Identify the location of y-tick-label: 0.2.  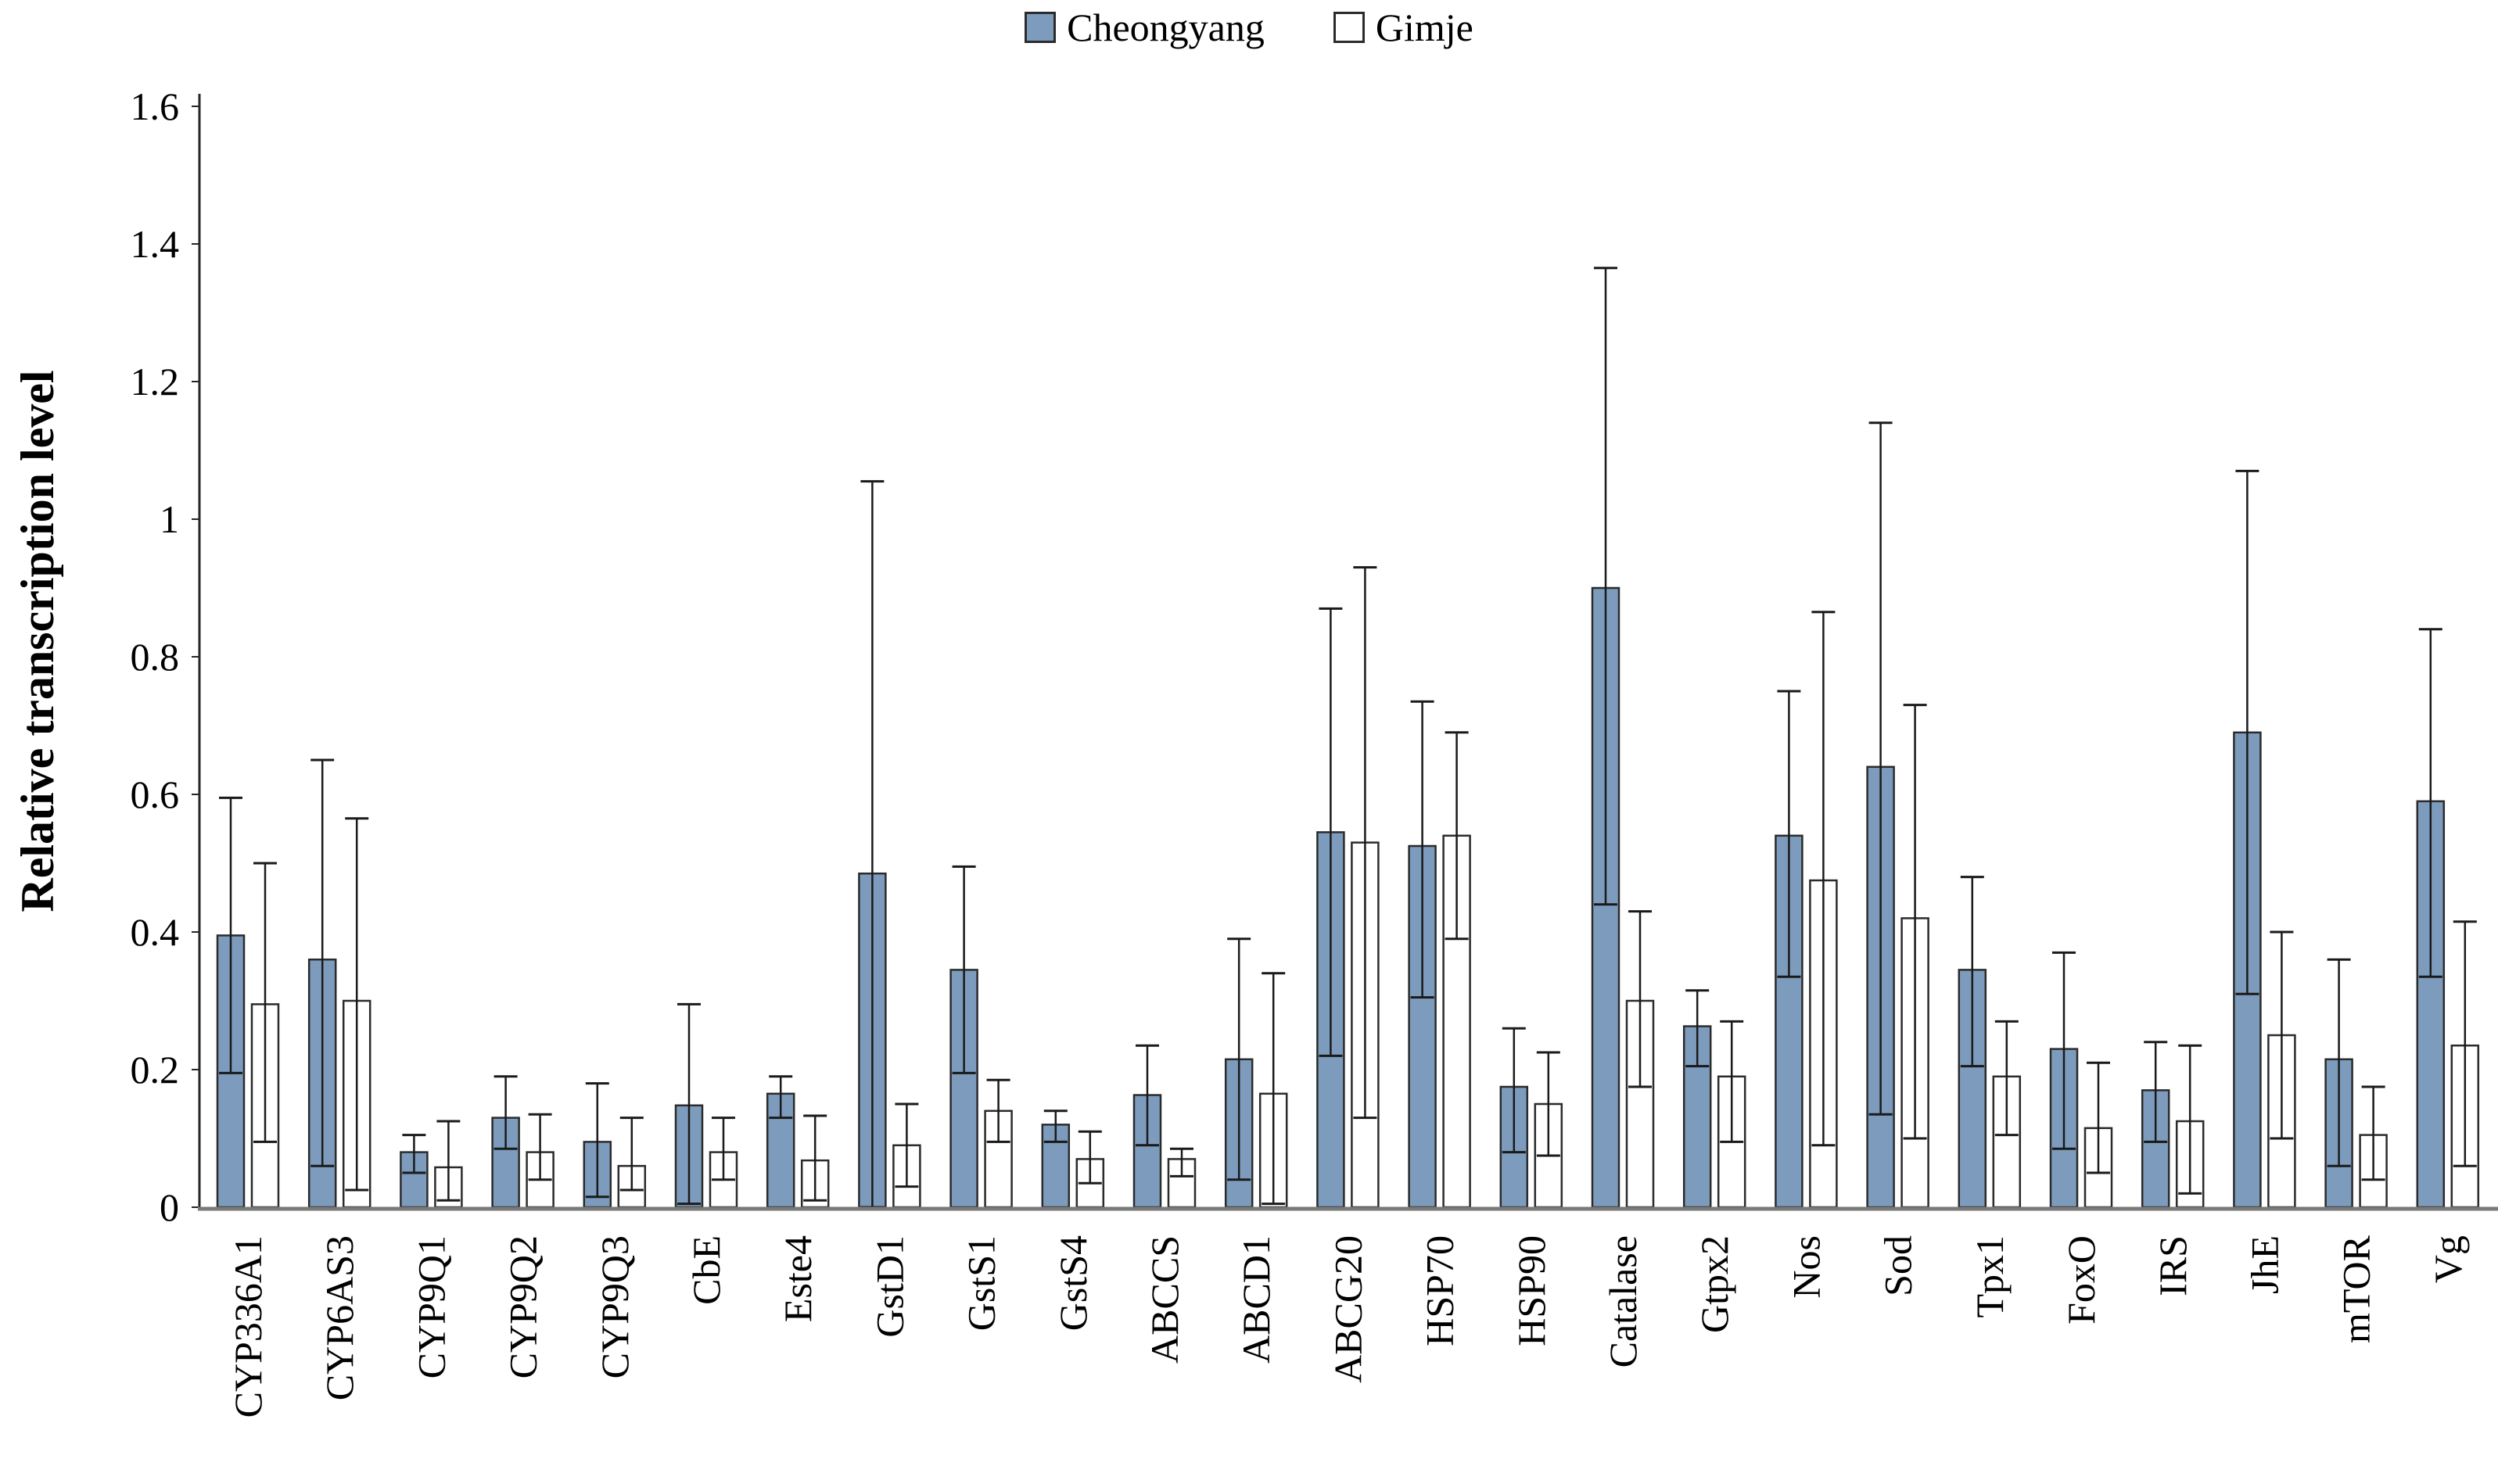
(155, 1069).